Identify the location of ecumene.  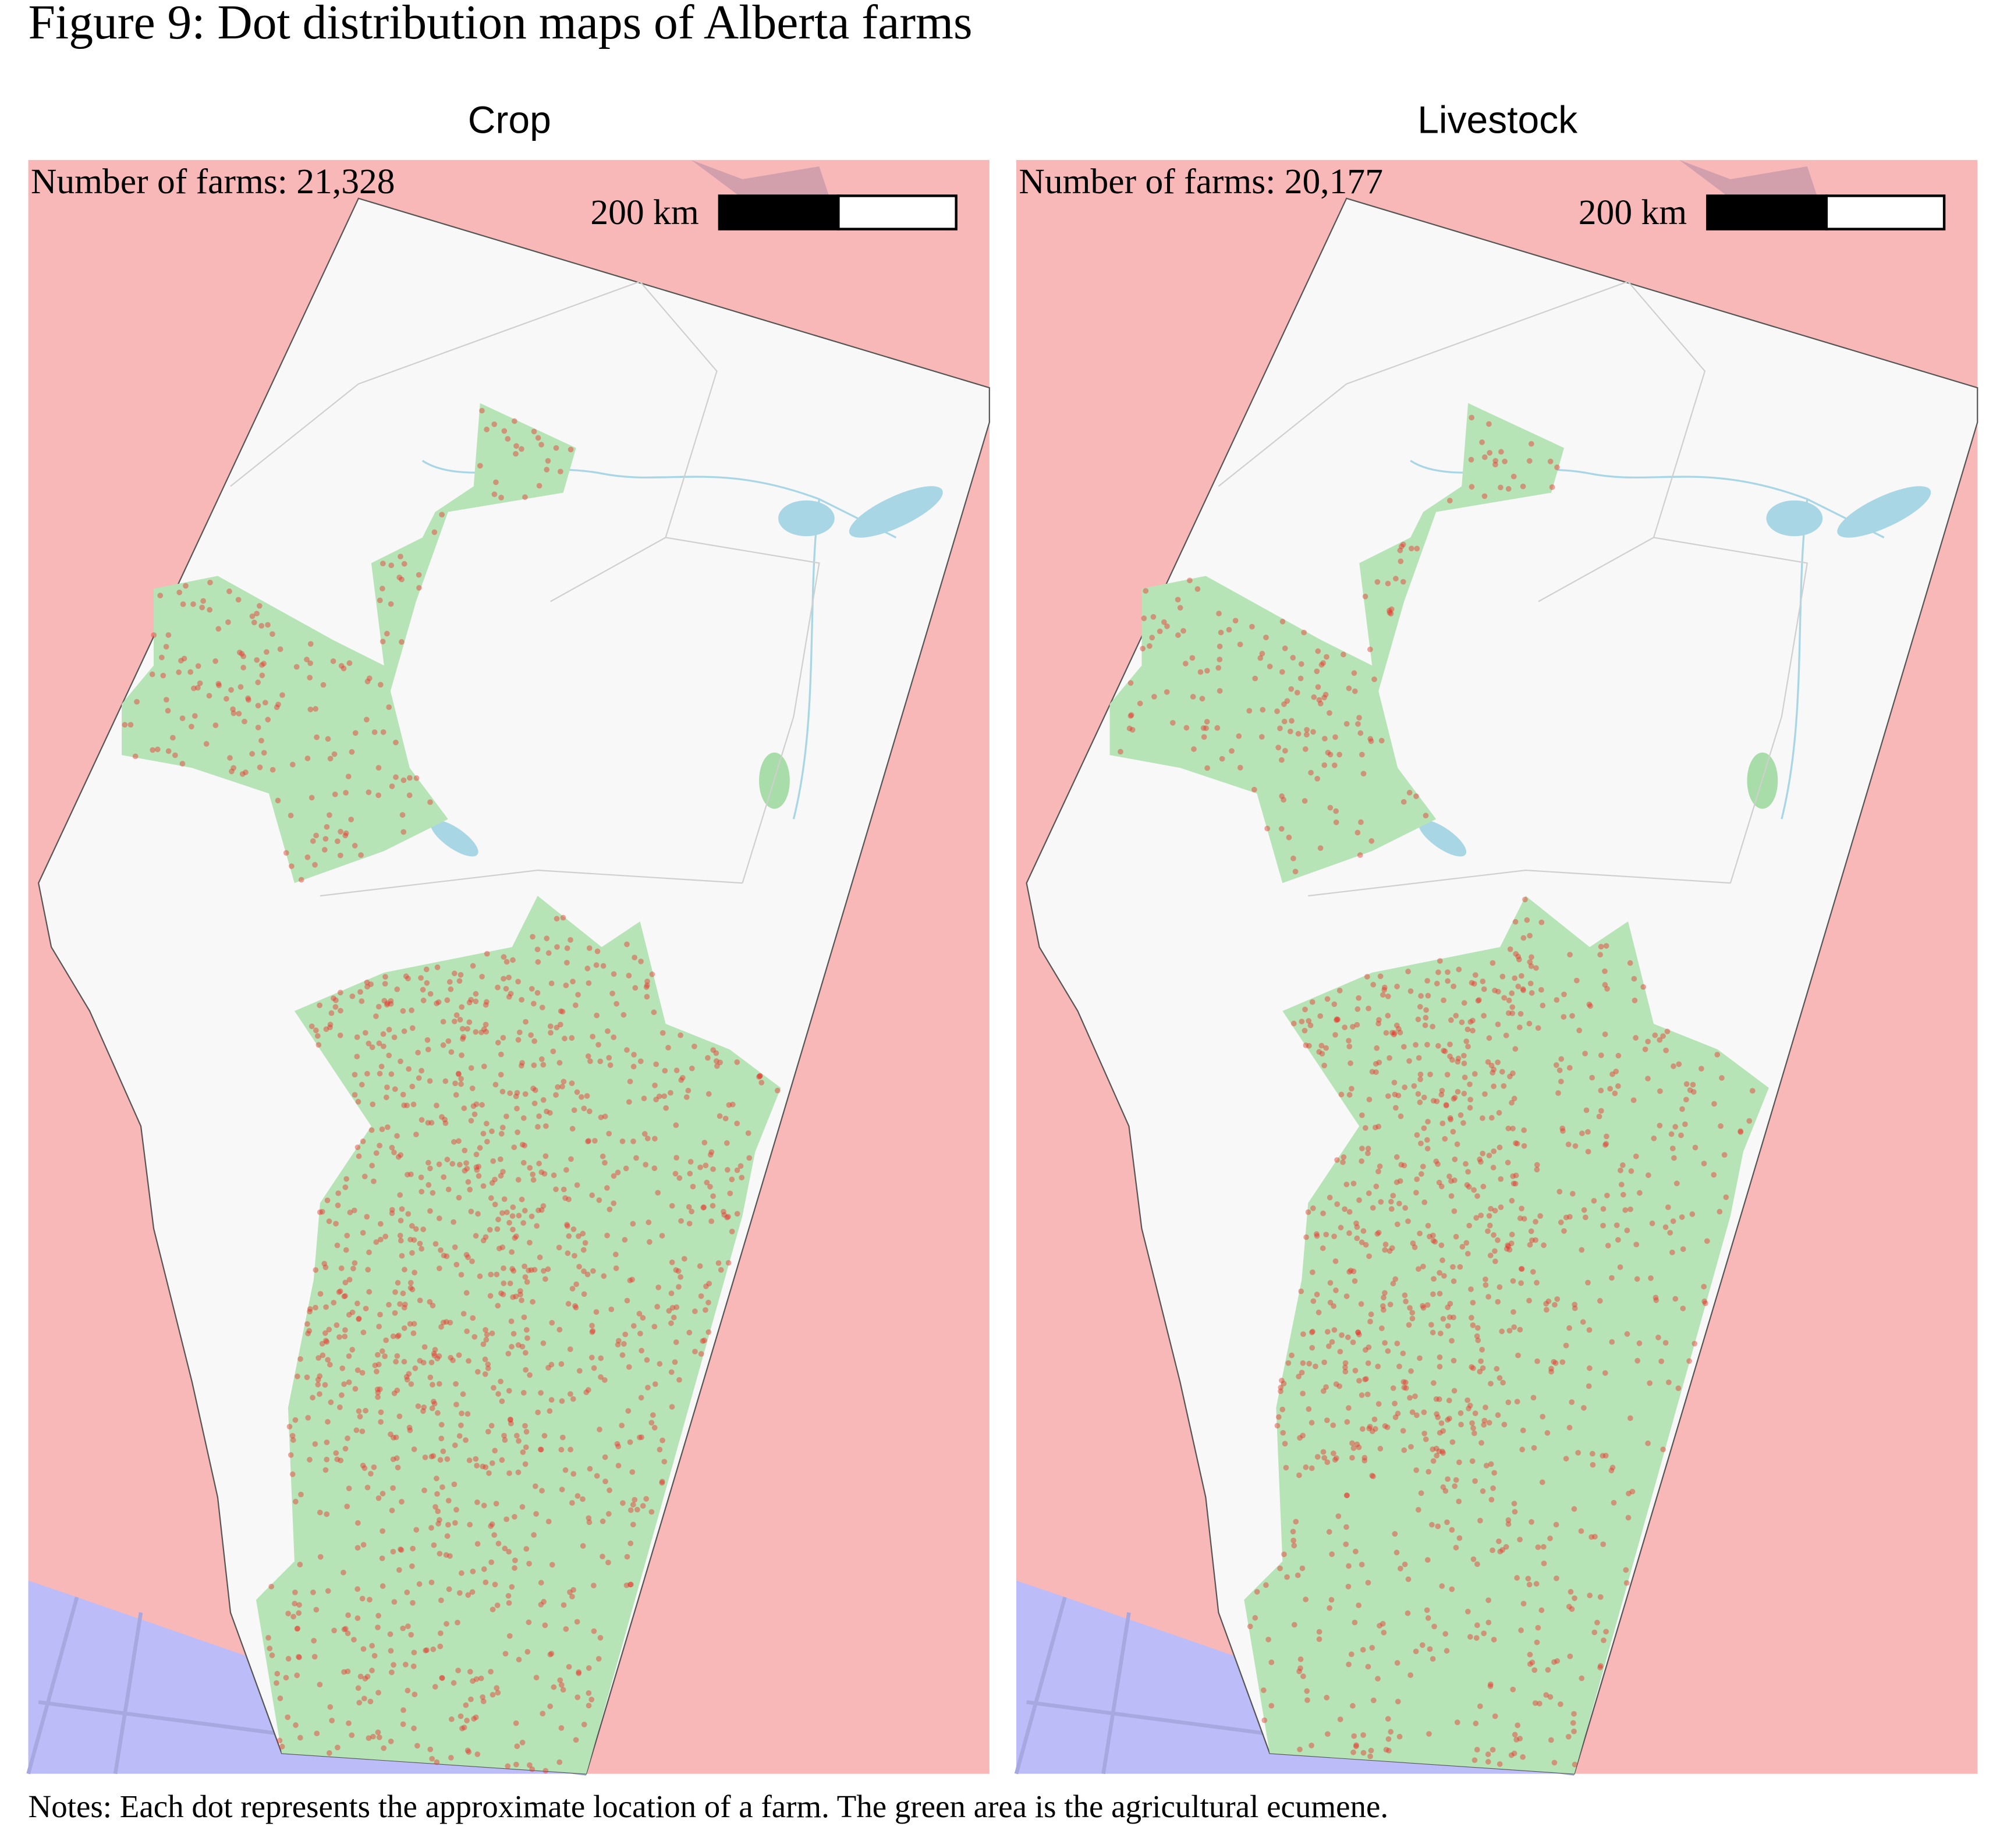
(1337, 643).